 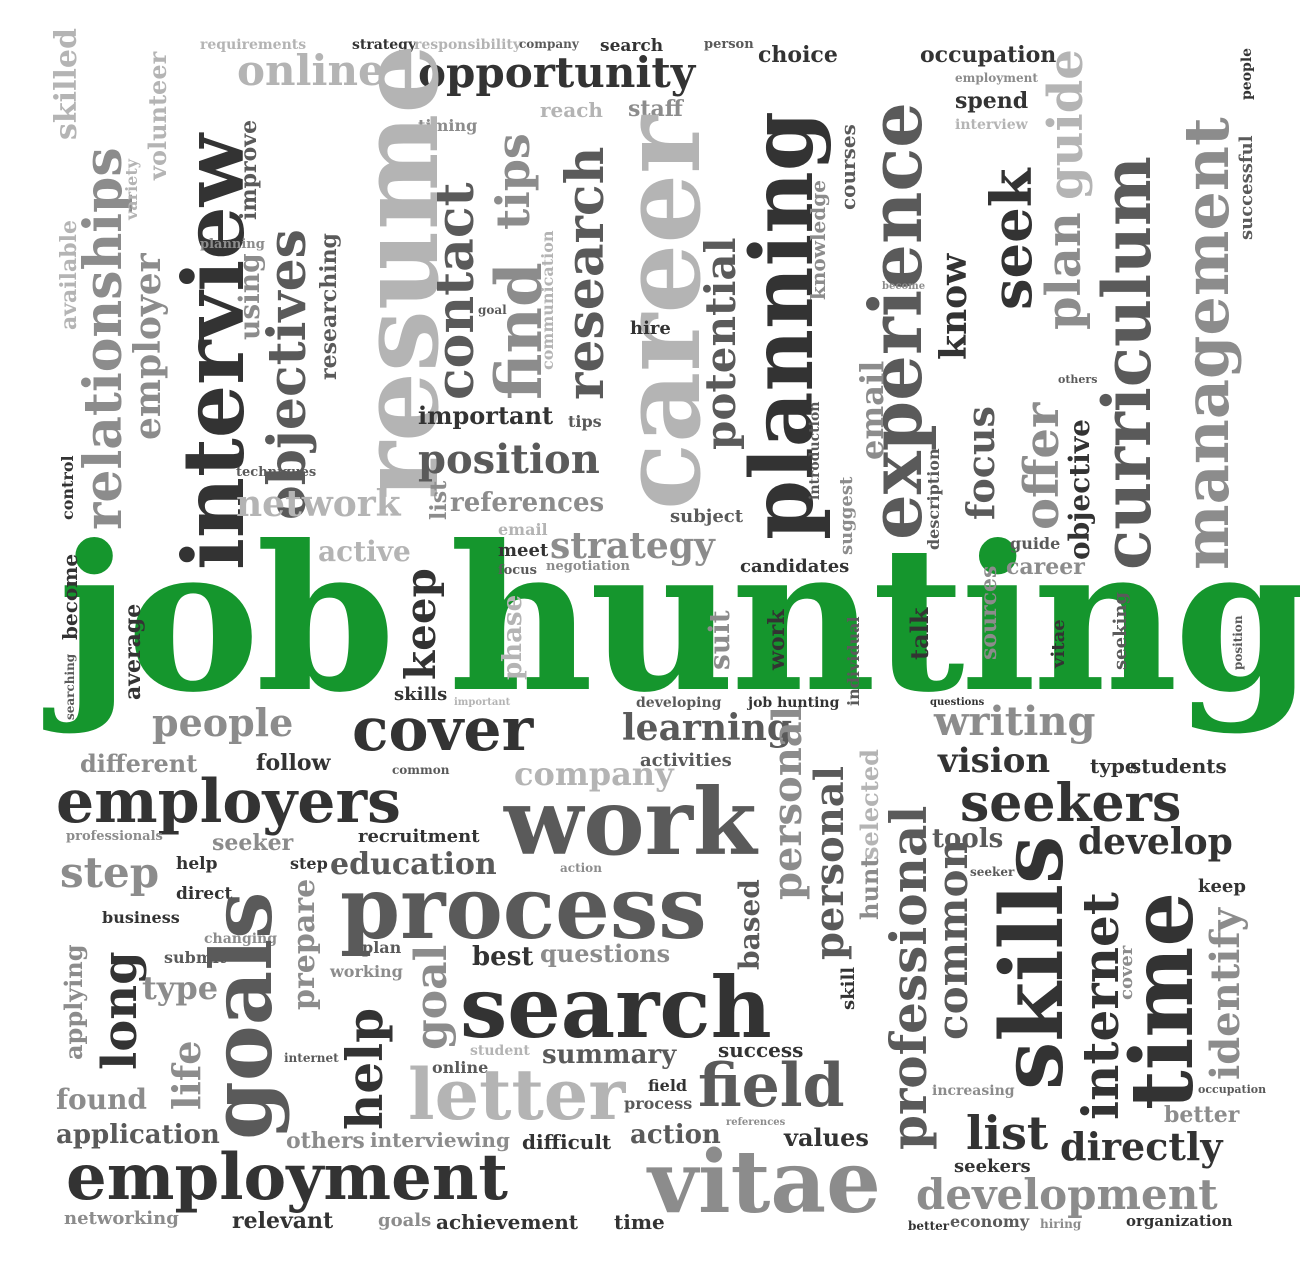 I want to click on word: hiring, so click(x=1061, y=1224).